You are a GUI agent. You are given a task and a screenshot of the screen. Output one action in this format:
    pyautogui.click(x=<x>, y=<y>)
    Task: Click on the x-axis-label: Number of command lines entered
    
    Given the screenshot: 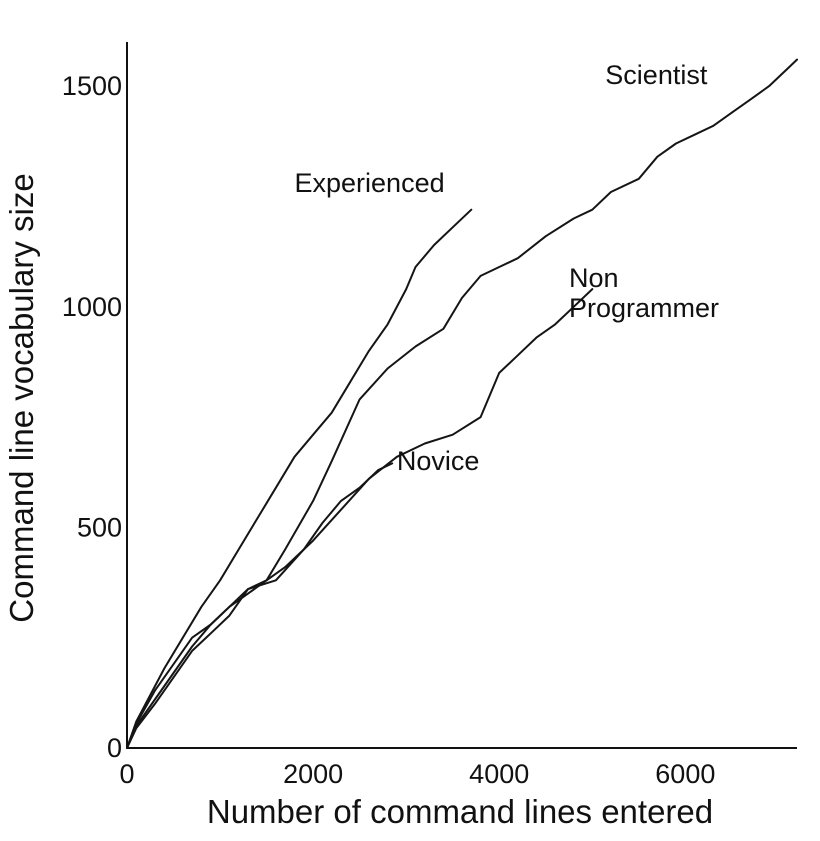 What is the action you would take?
    pyautogui.click(x=460, y=811)
    